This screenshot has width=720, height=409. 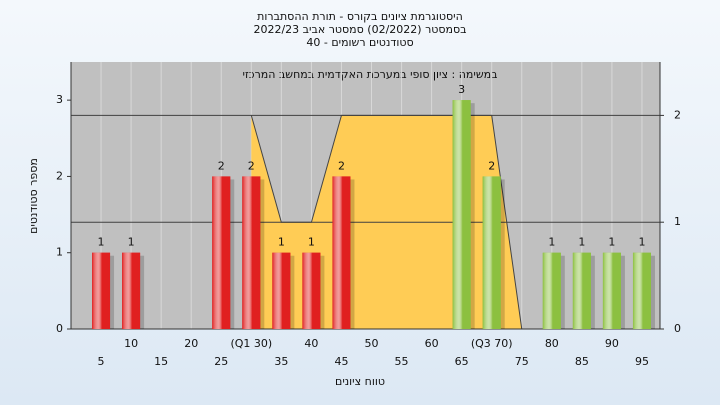 I want to click on x-tick-label: 45, so click(x=341, y=361).